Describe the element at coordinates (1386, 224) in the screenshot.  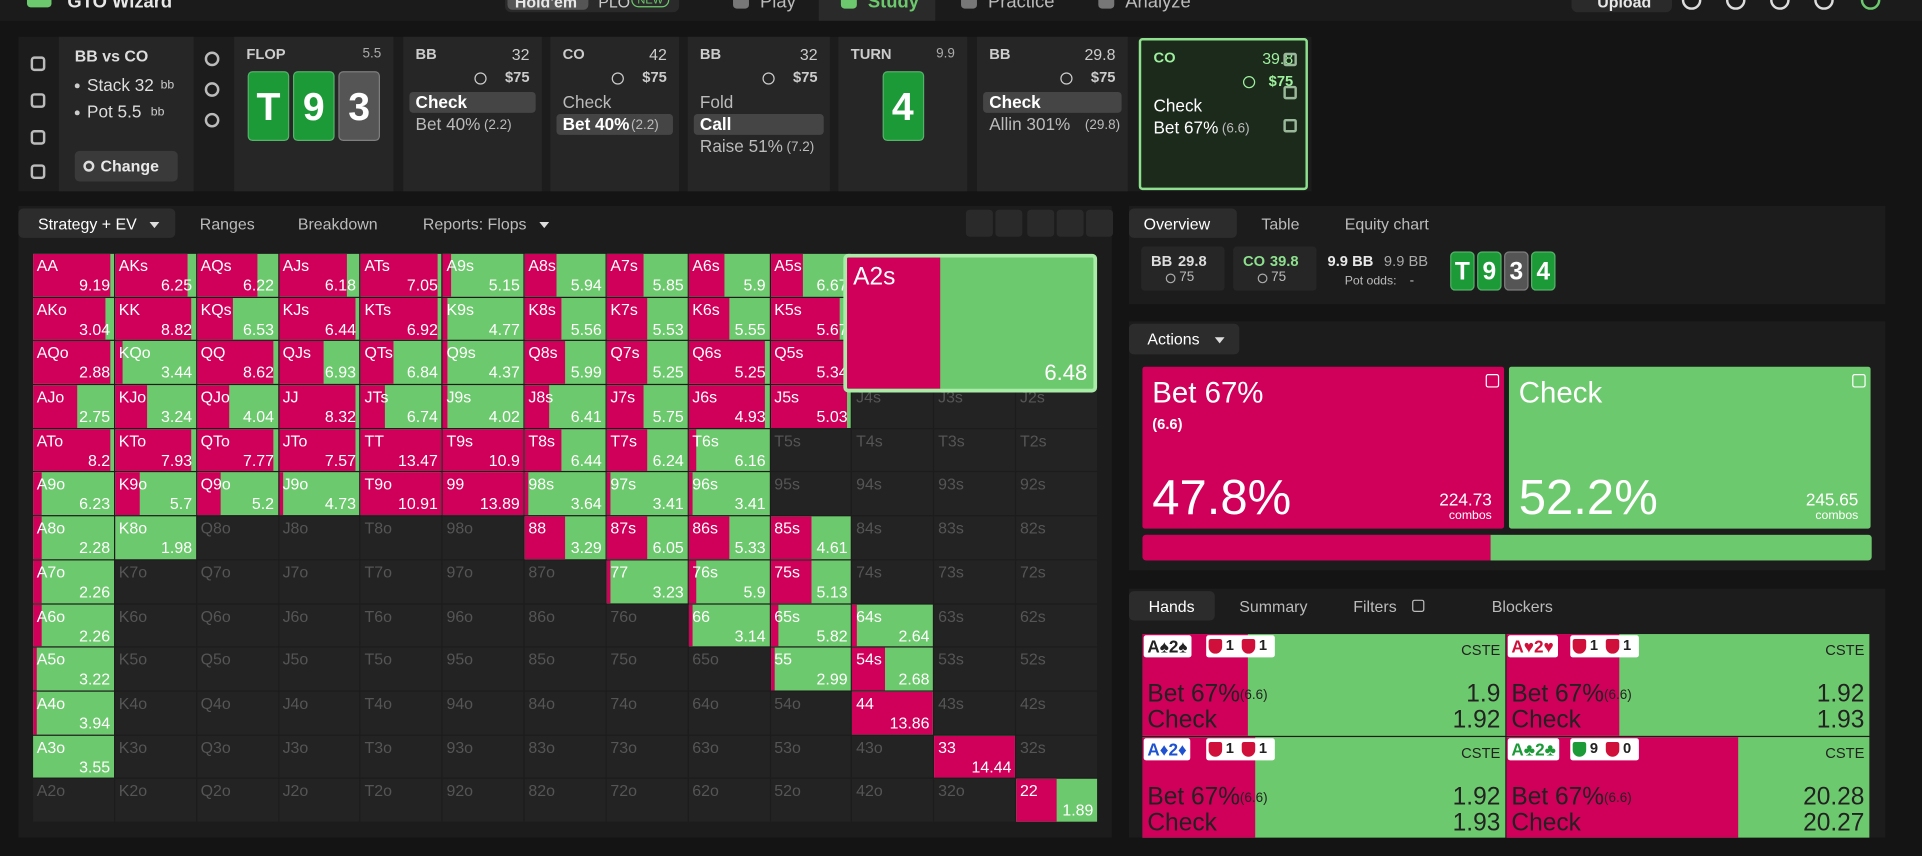
I see `tab: Equity chart` at that location.